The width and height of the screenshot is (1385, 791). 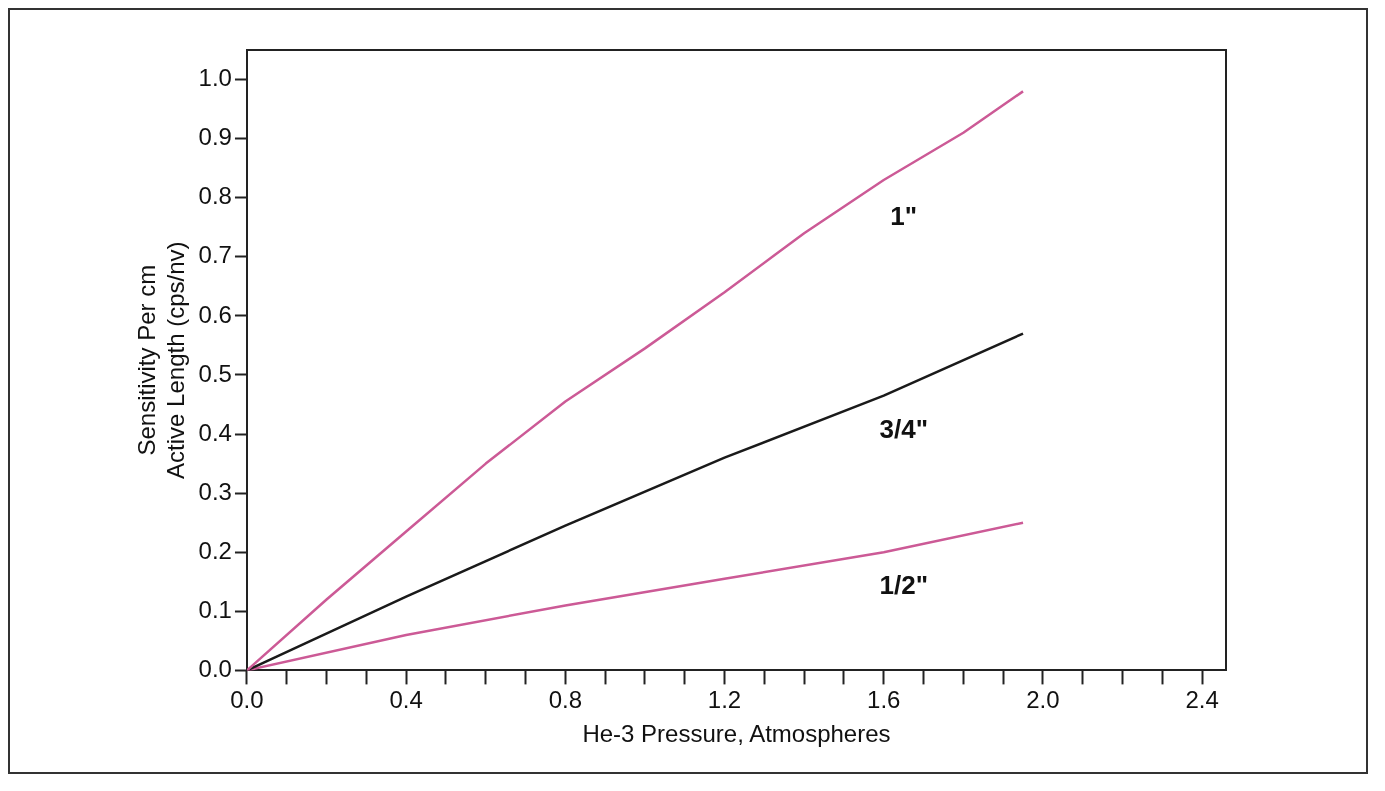 What do you see at coordinates (736, 734) in the screenshot?
I see `x-axis-title: He-3 Pressure, Atmospheres` at bounding box center [736, 734].